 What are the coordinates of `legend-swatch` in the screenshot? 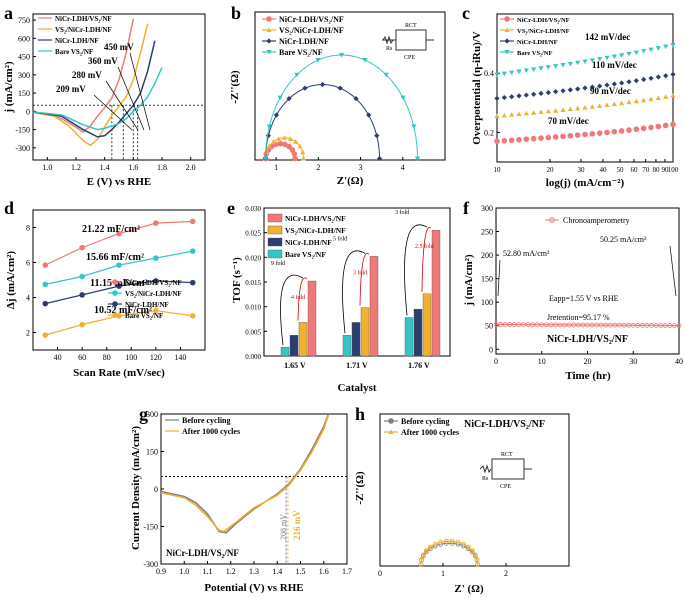 It's located at (275, 230).